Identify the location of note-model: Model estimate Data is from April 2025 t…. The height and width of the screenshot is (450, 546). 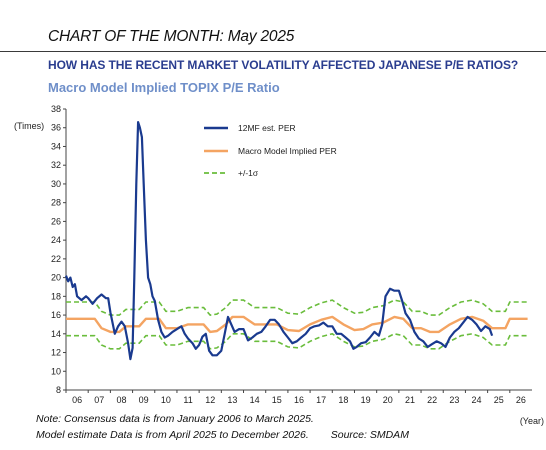
(222, 435).